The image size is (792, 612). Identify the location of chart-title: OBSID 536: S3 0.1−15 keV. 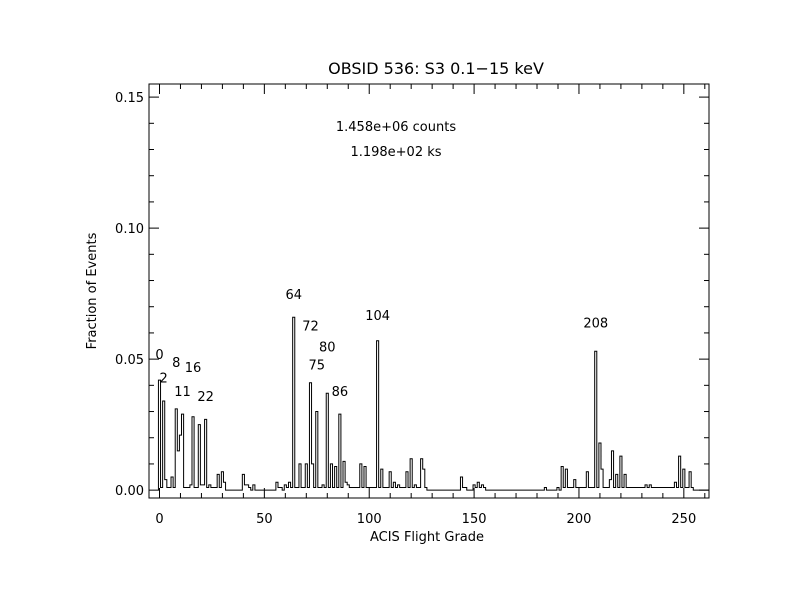
(436, 68).